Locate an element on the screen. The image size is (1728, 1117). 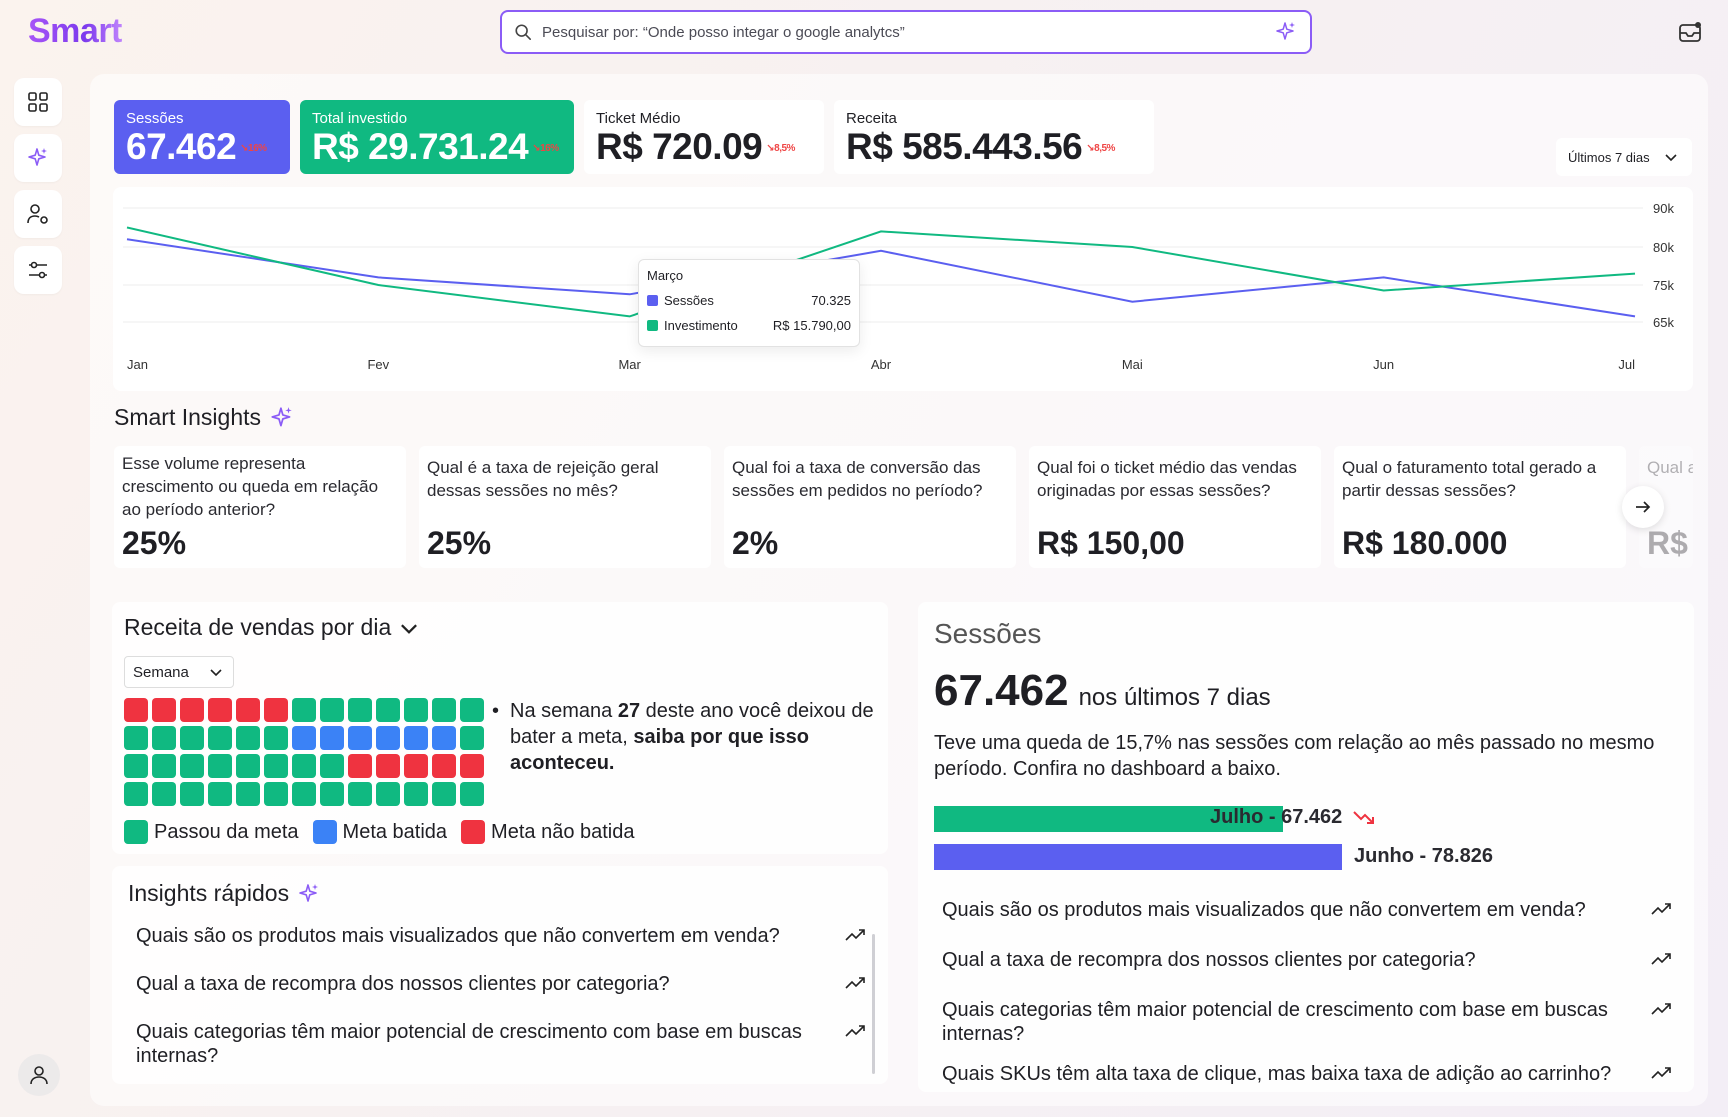
week-select: Semana is located at coordinates (179, 672).